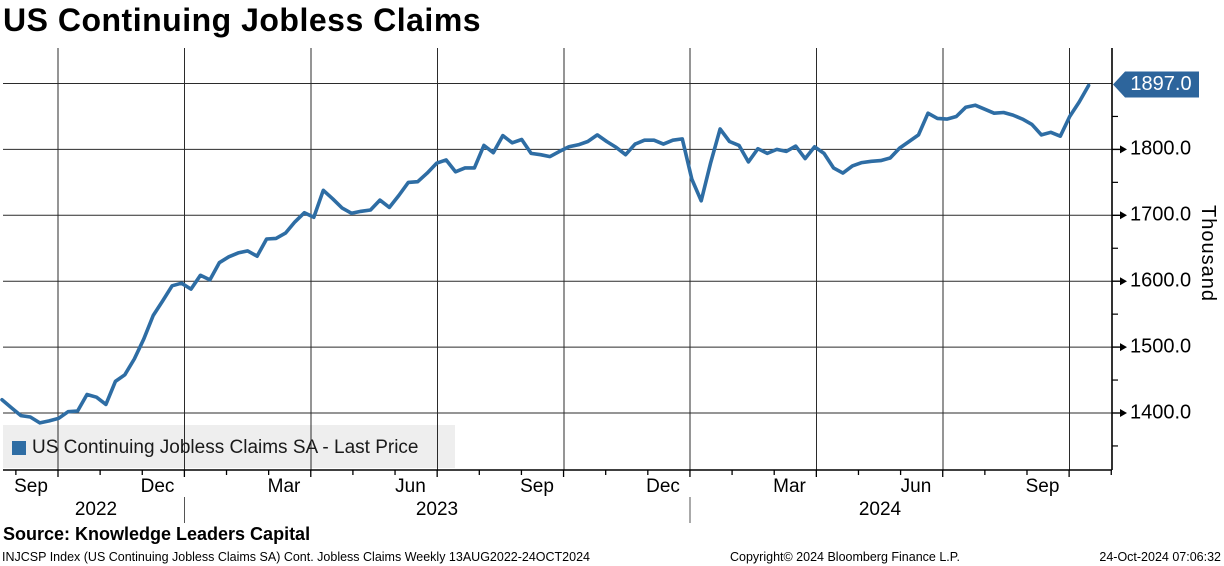 The height and width of the screenshot is (566, 1224). Describe the element at coordinates (19, 448) in the screenshot. I see `legend-series-marker-icon` at that location.